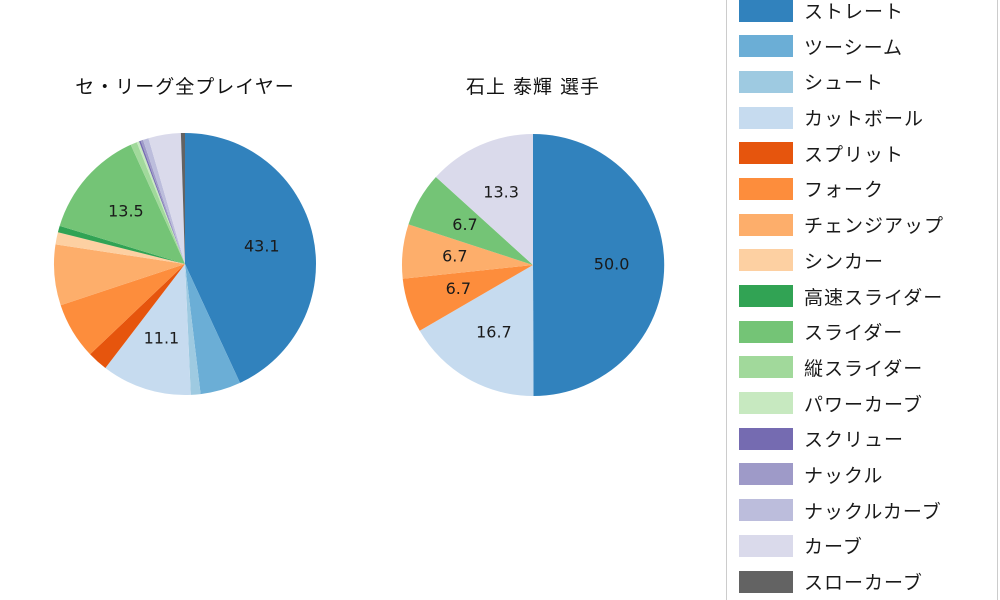  Describe the element at coordinates (766, 117) in the screenshot. I see `cutter-color-swatch` at that location.